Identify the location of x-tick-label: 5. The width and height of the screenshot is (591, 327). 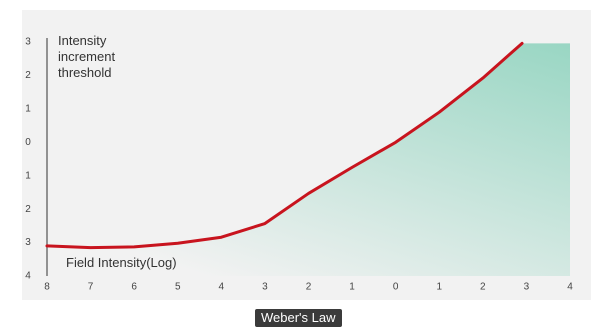
(178, 287).